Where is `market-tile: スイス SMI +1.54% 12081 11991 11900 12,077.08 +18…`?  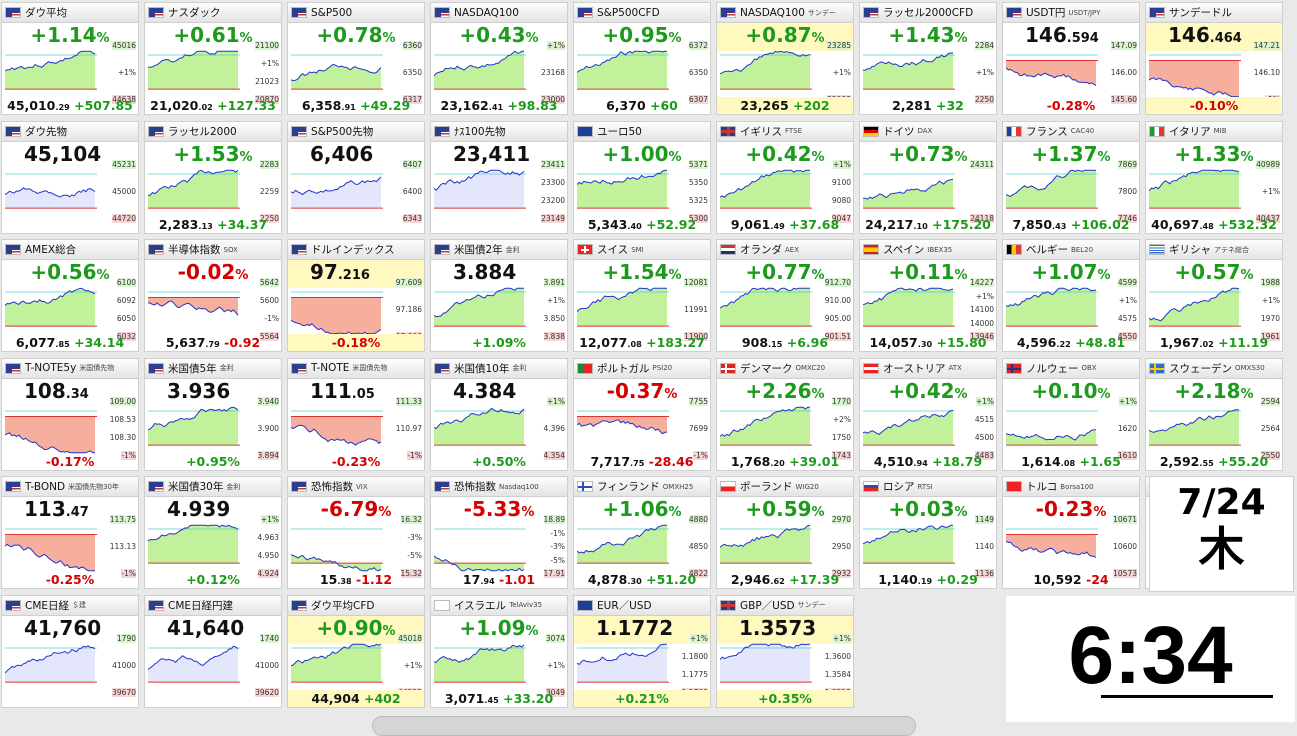
market-tile: スイス SMI +1.54% 12081 11991 11900 12,077.08 +18… is located at coordinates (642, 295).